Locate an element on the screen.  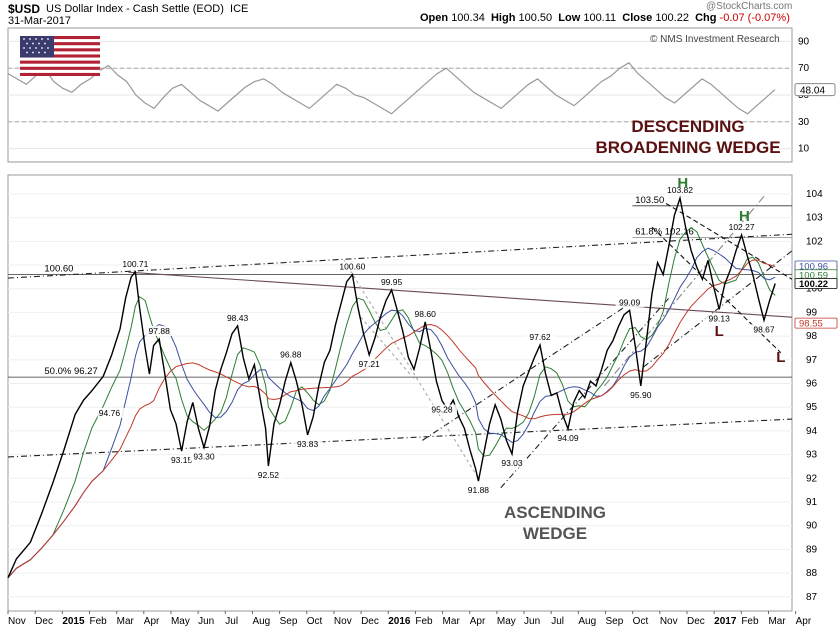
x-tick-label: Aug is located at coordinates (261, 621).